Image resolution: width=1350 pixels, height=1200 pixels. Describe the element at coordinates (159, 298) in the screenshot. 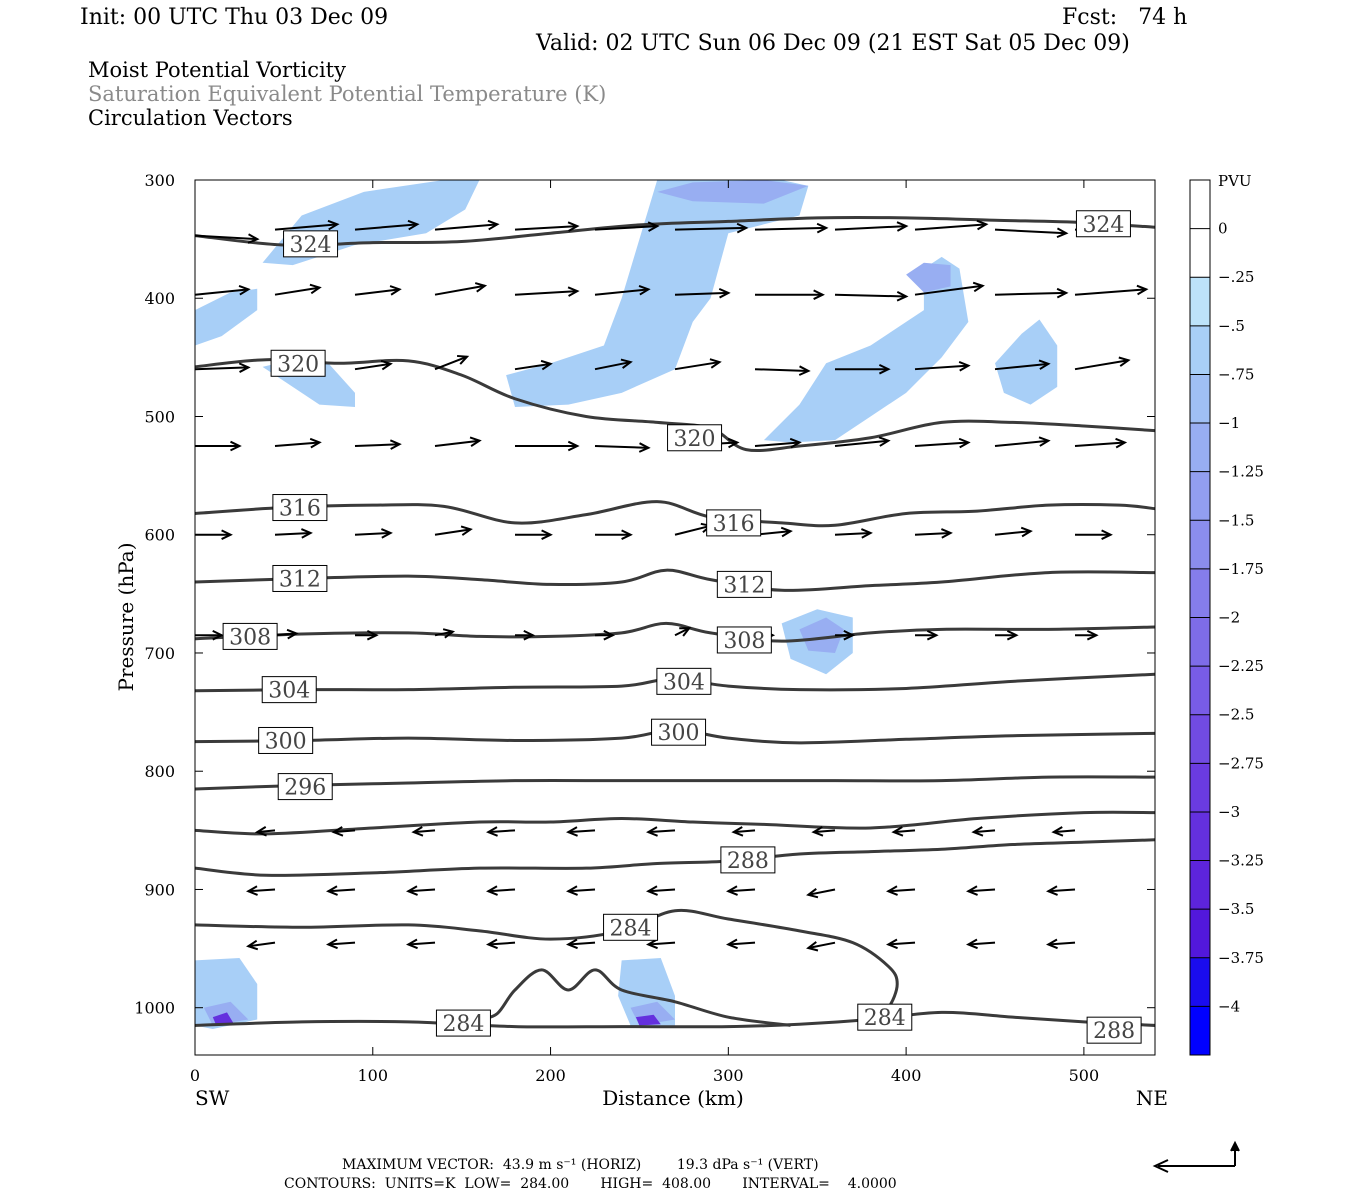

I see `y-tick-label: 400` at that location.